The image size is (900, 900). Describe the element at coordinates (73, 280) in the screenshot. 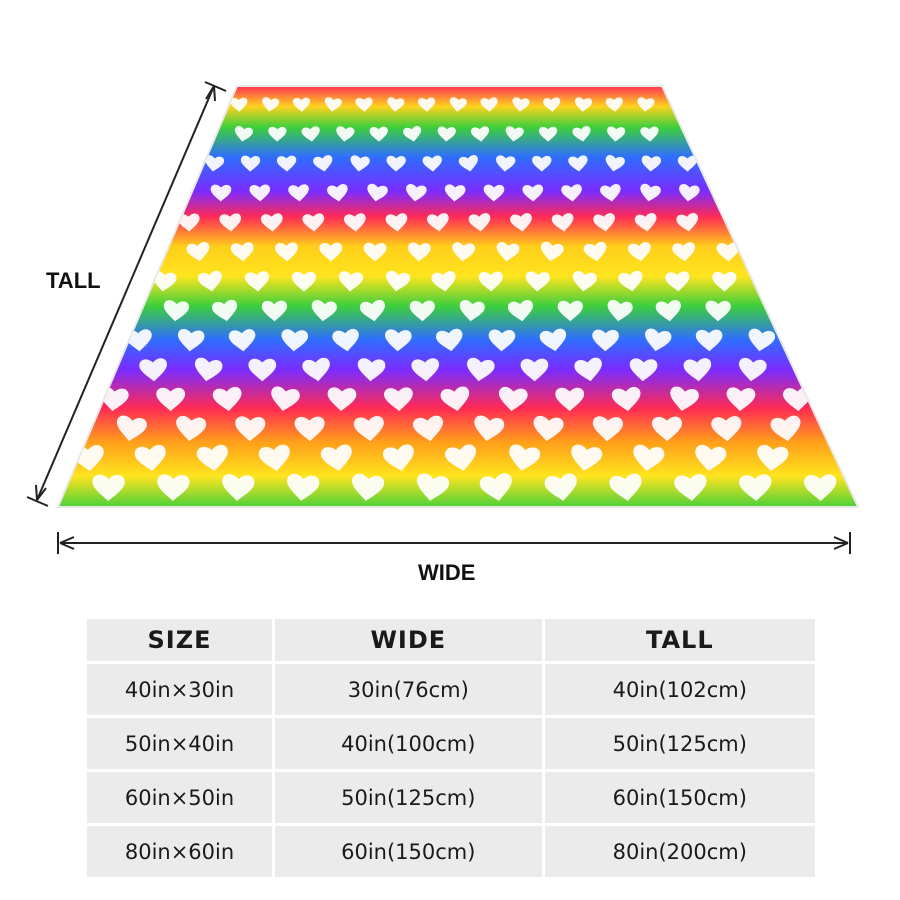

I see `tall-label: TALL` at that location.